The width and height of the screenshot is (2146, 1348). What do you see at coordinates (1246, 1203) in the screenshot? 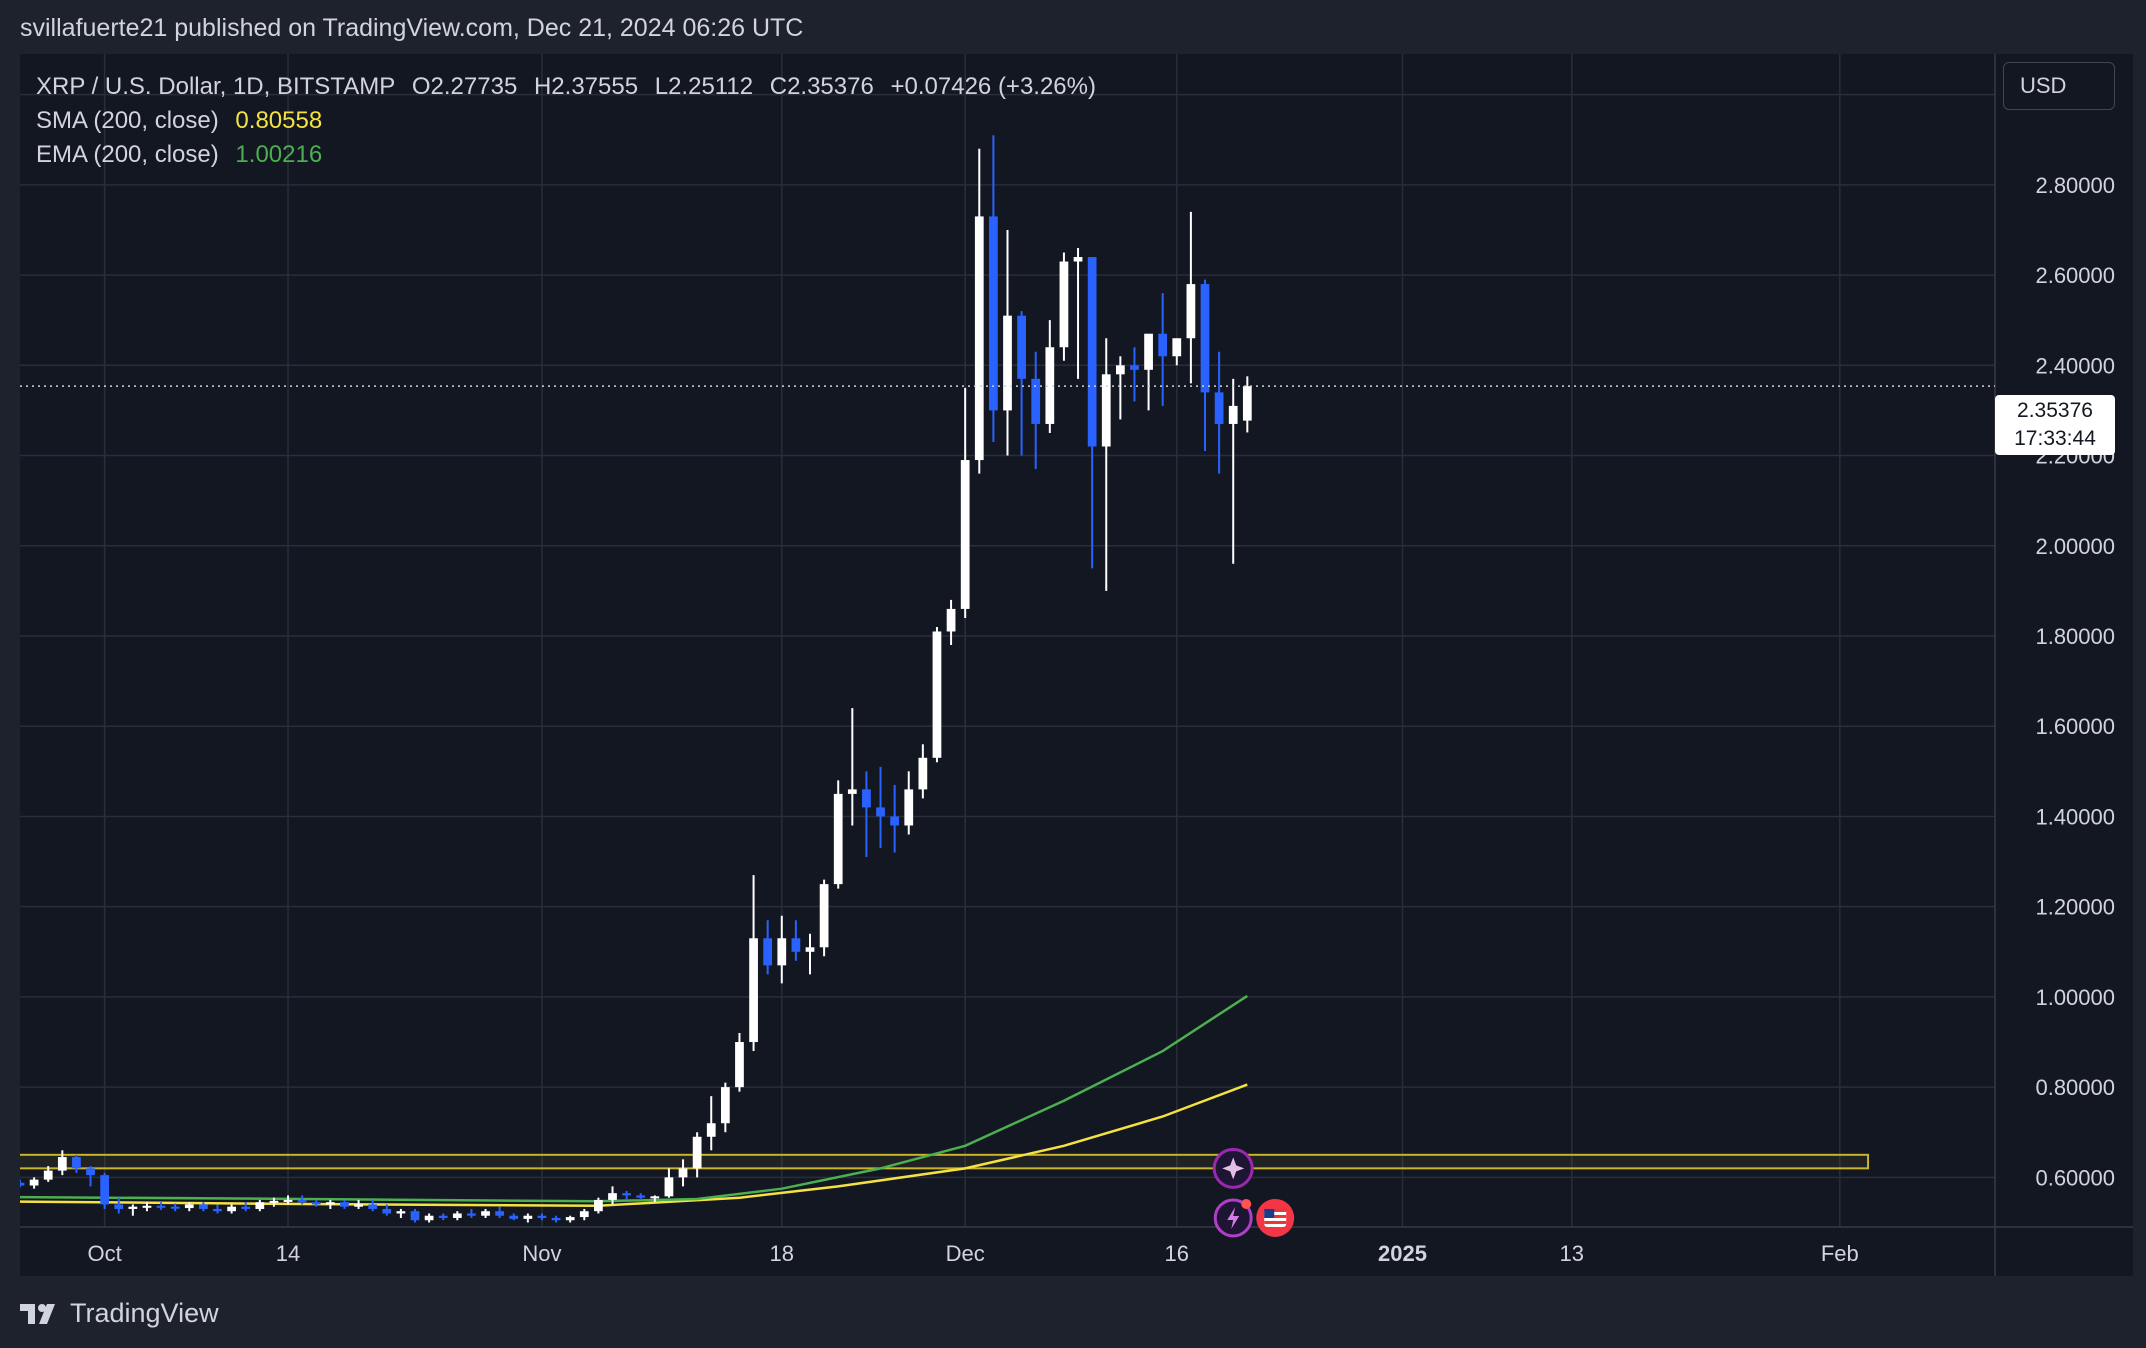
I see `notification-dot` at bounding box center [1246, 1203].